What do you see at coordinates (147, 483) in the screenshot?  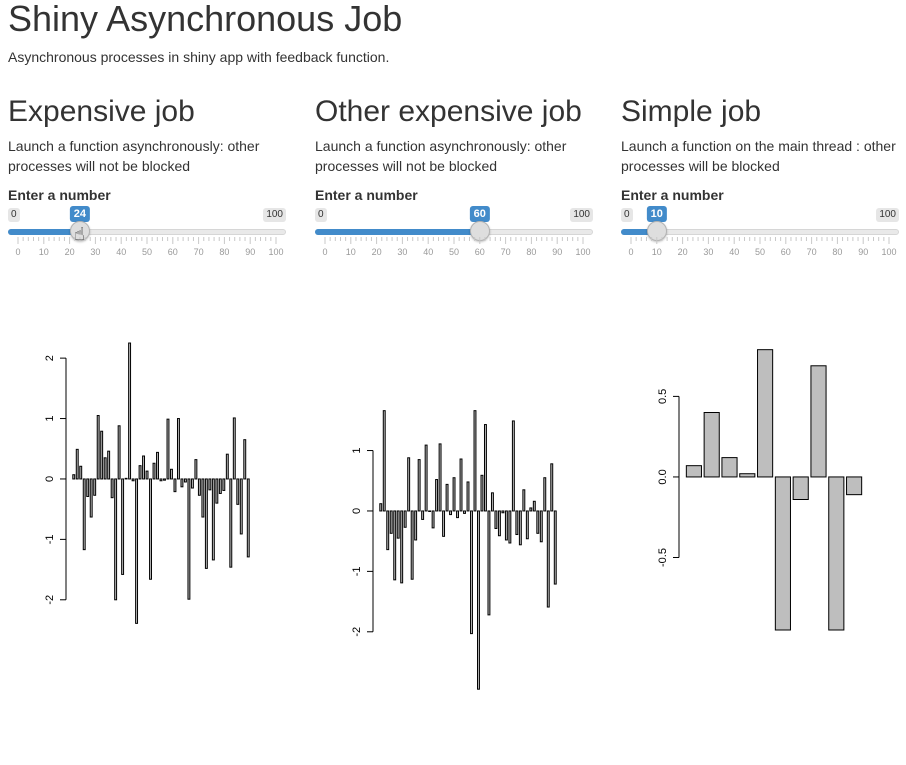 I see `bar-chart-expensive-job: -2 -1 0 1 2` at bounding box center [147, 483].